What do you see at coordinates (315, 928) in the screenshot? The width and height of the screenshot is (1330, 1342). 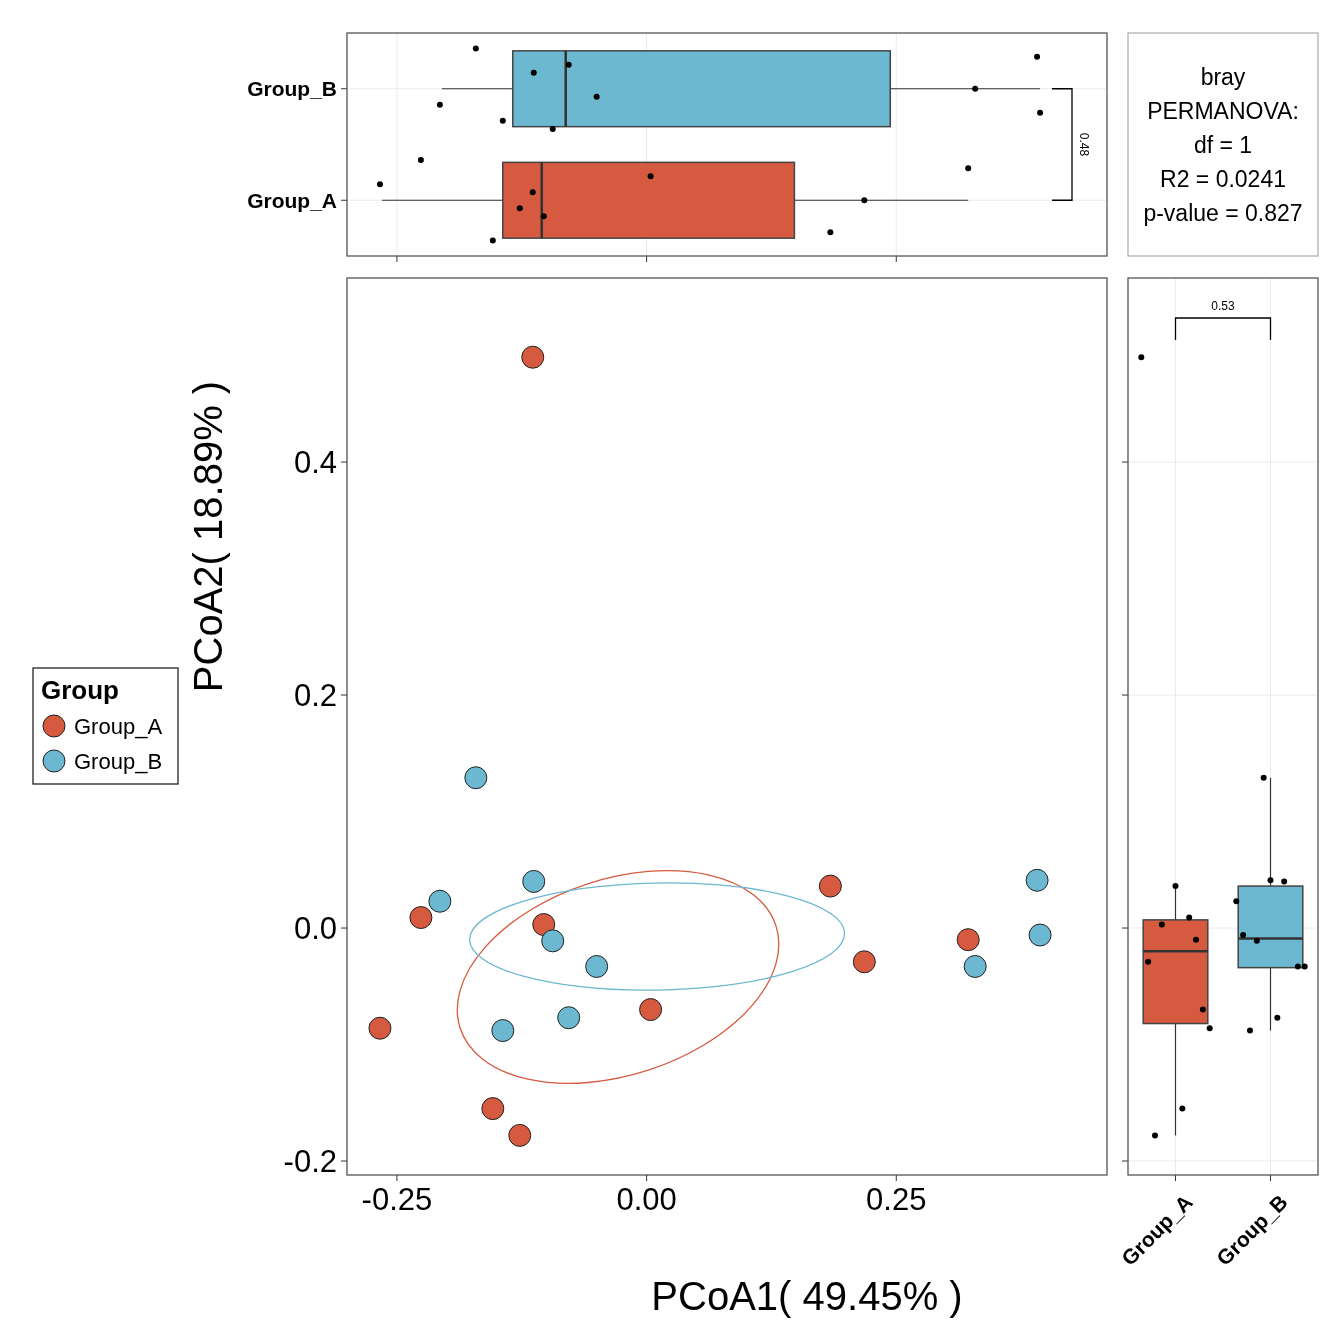 I see `y-tick-label: 0.0` at bounding box center [315, 928].